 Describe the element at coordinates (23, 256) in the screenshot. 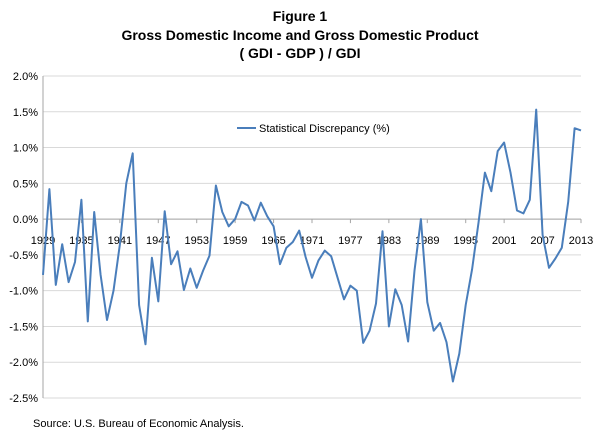

I see `y-tick-label: -0.5%` at that location.